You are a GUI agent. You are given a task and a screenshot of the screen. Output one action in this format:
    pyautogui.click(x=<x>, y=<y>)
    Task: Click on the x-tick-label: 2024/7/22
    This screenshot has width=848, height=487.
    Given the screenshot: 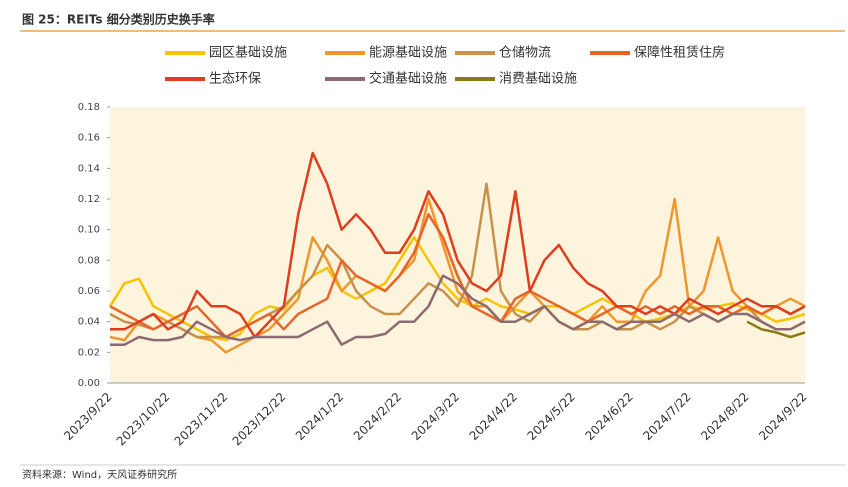 What is the action you would take?
    pyautogui.click(x=666, y=416)
    